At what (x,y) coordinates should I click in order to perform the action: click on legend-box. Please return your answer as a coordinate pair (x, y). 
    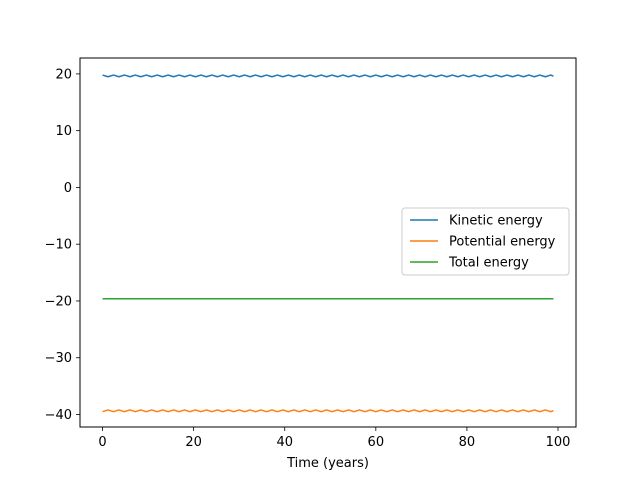
    Looking at the image, I should click on (485, 241).